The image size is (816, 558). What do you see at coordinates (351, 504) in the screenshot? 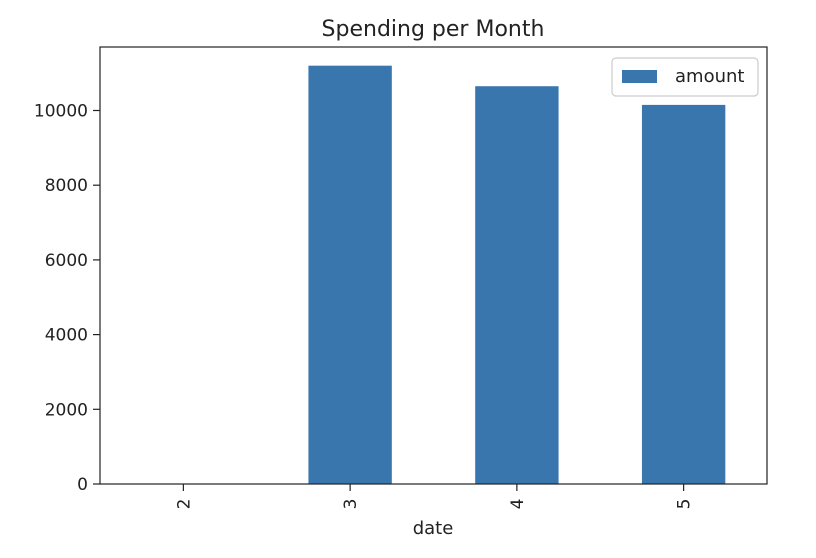
I see `x-tick-label: 3` at bounding box center [351, 504].